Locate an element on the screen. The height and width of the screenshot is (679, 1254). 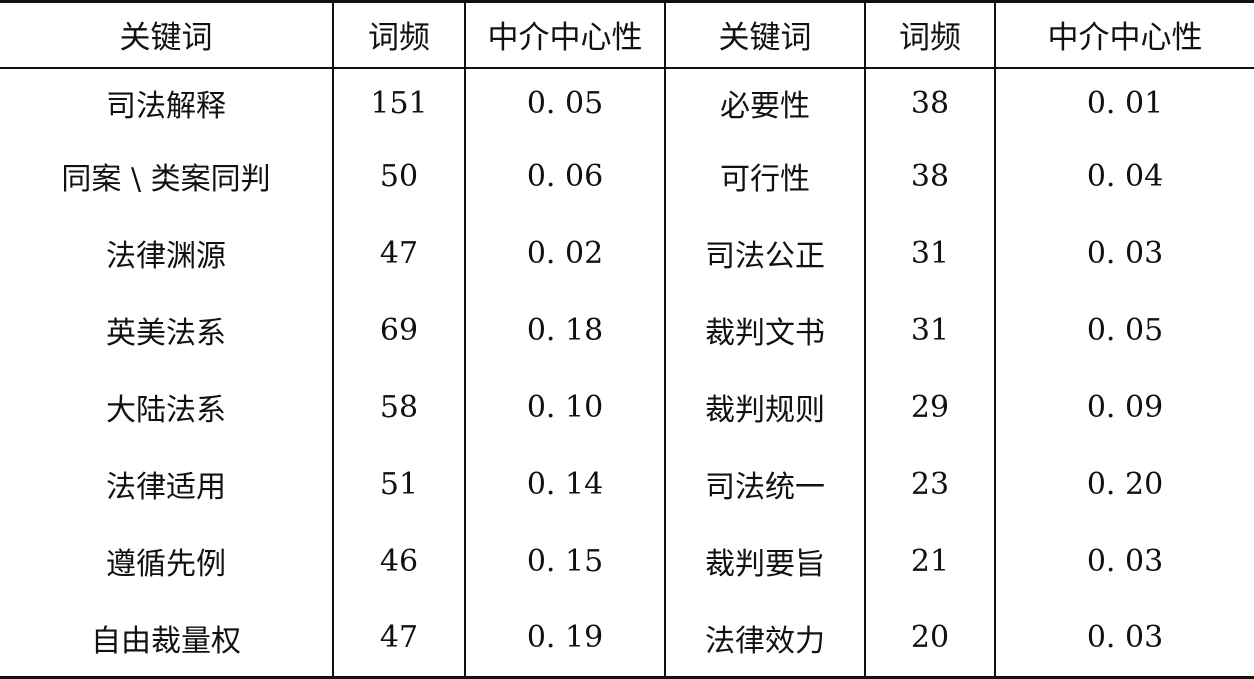
cell-betweenness: 0. 15 is located at coordinates (564, 561).